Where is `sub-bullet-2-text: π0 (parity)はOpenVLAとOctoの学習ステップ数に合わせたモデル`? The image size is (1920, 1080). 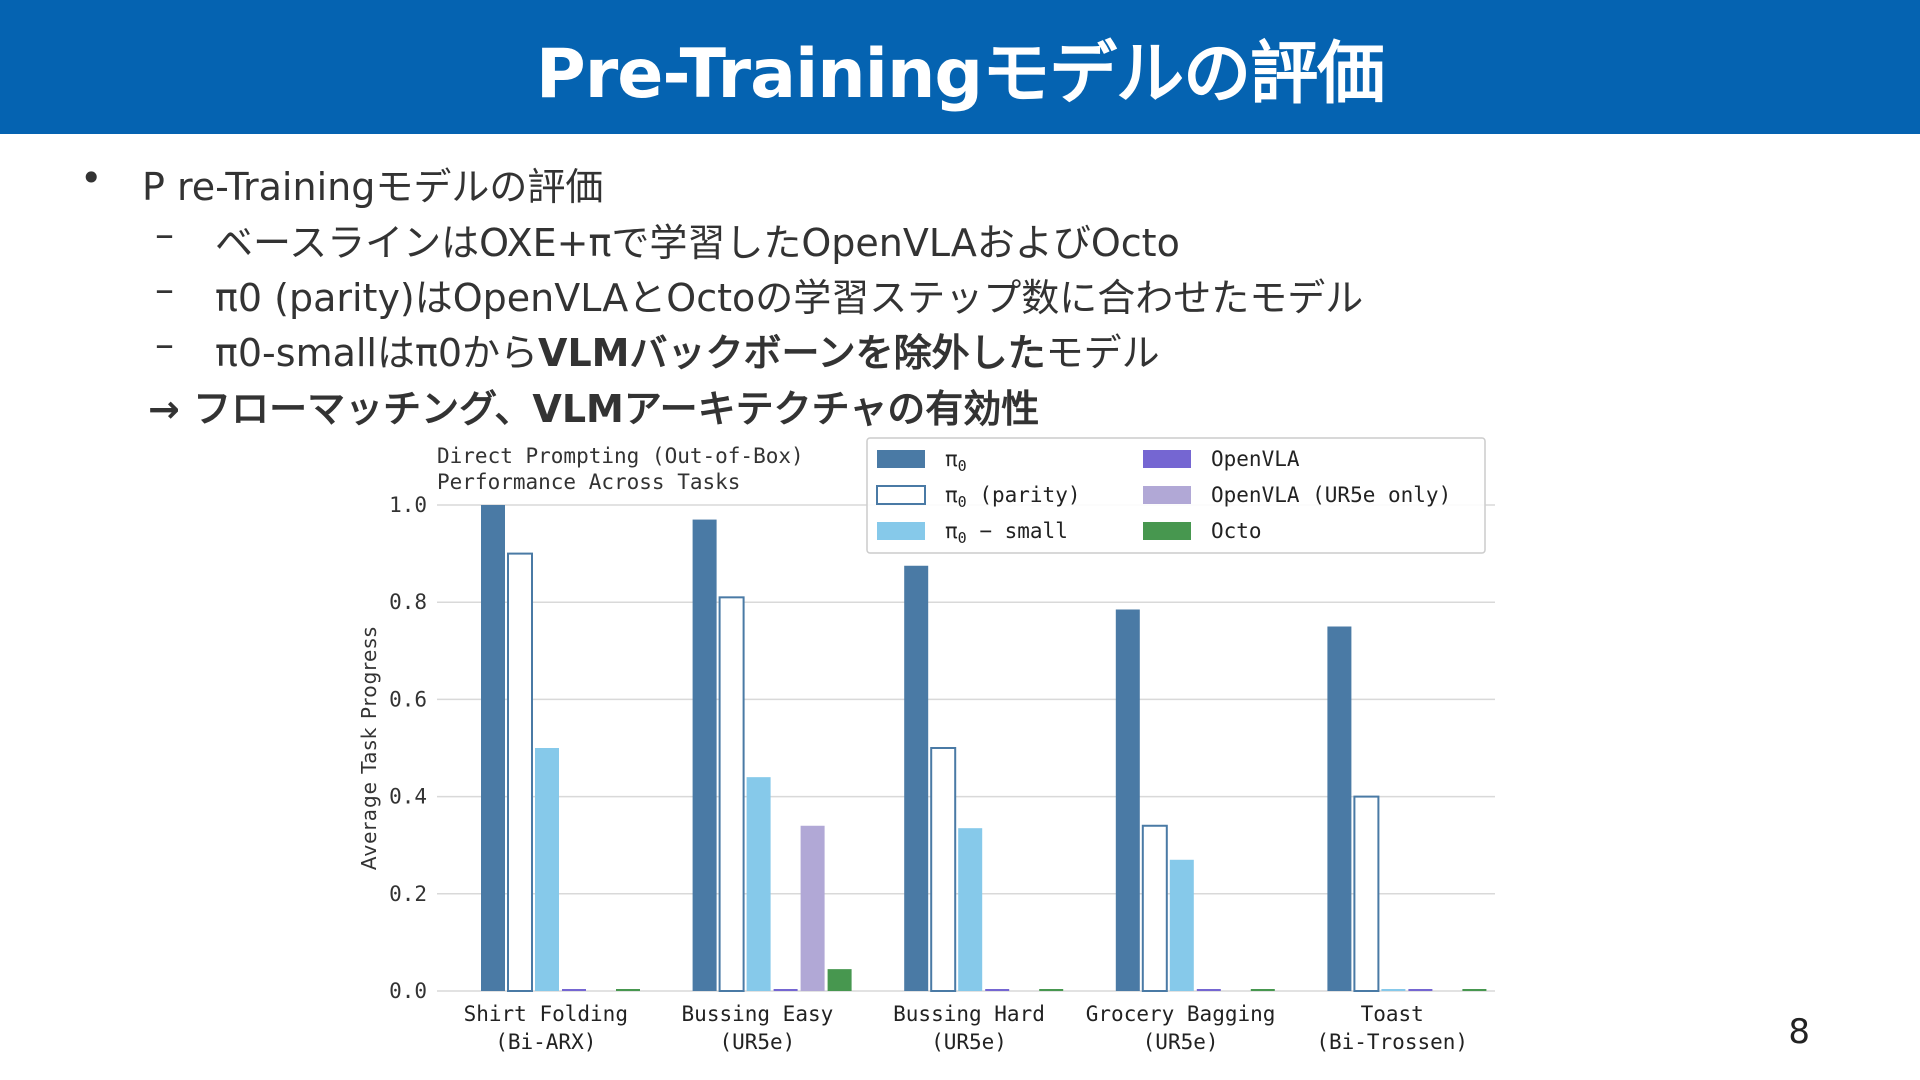 sub-bullet-2-text: π0 (parity)はOpenVLAとOctoの学習ステップ数に合わせたモデル is located at coordinates (789, 298).